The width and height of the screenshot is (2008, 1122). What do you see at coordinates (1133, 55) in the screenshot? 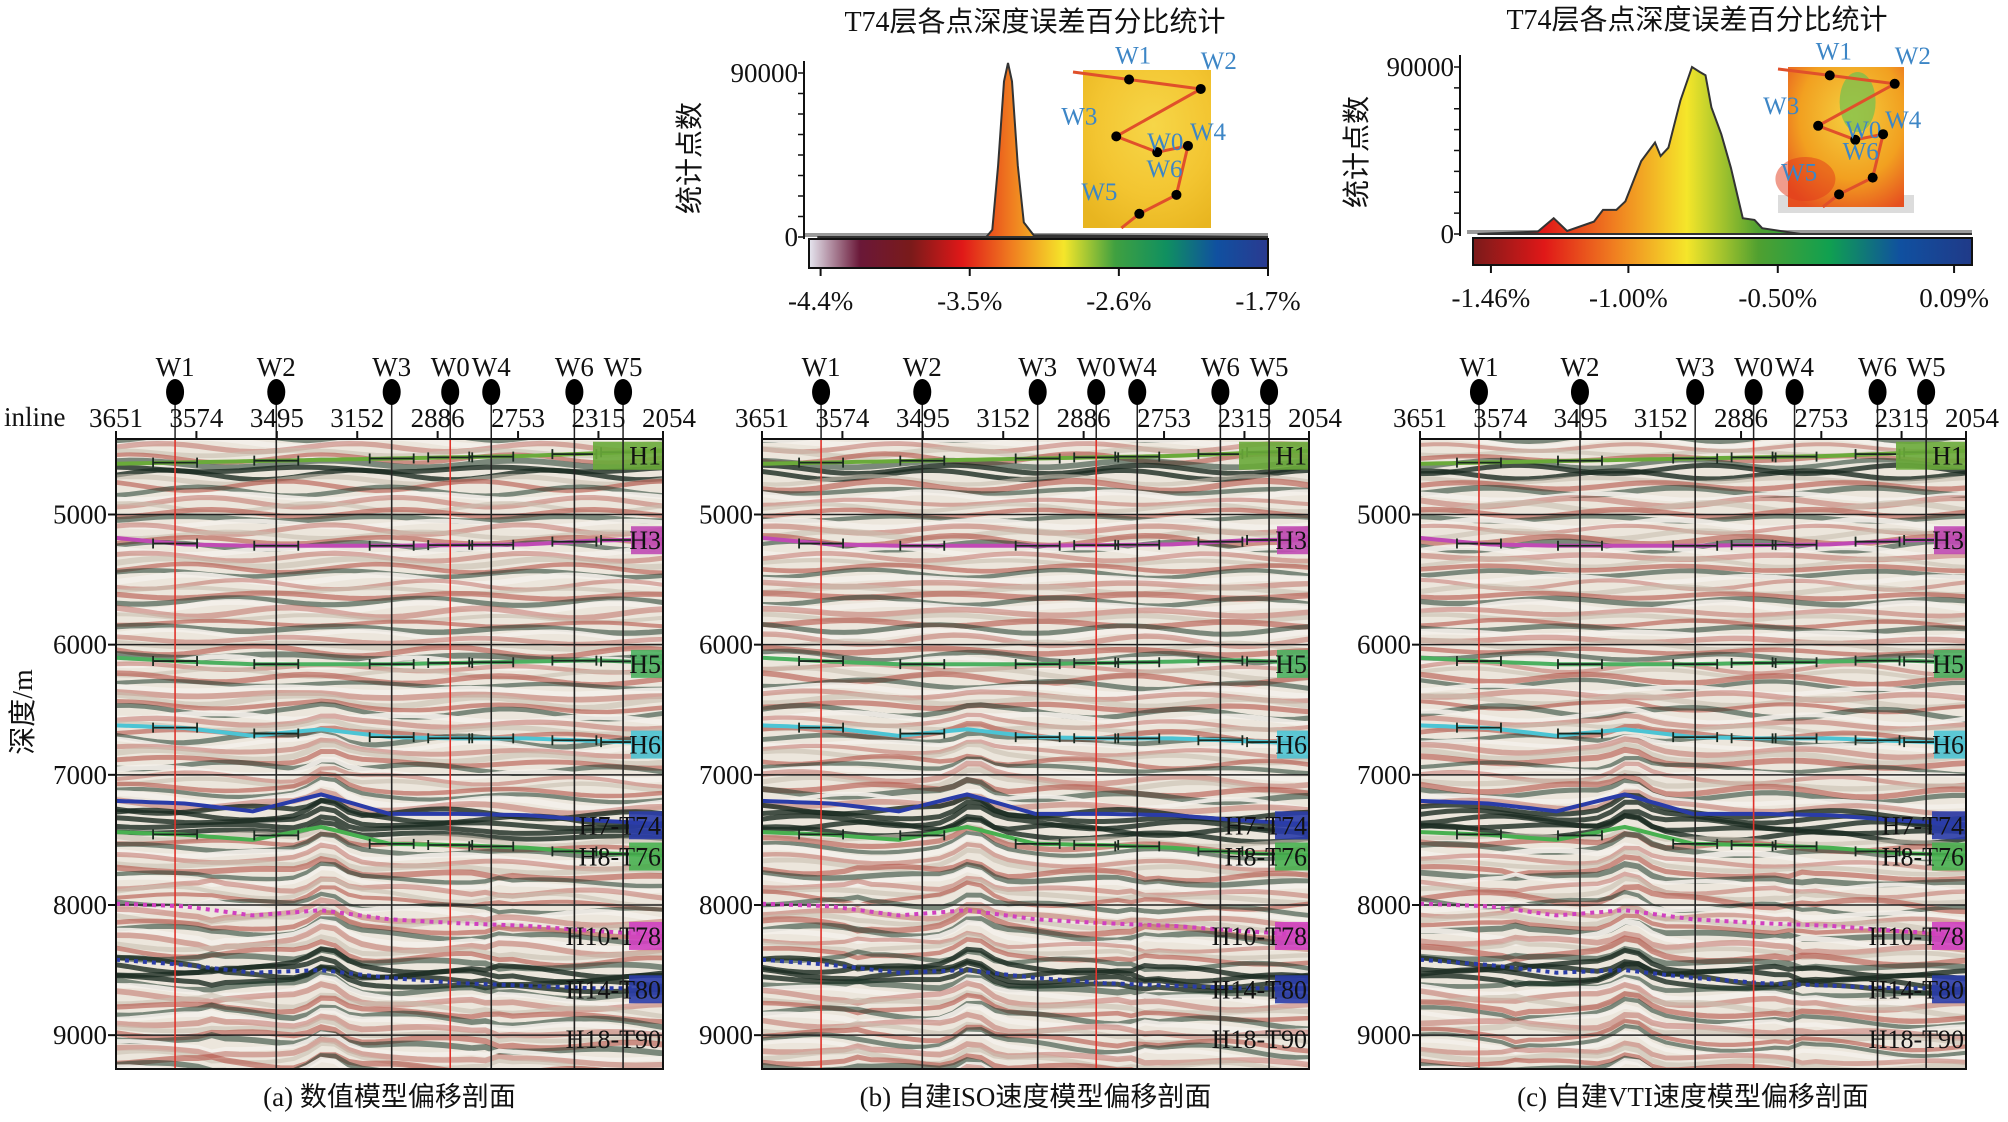
I see `inset-well-label: W1` at bounding box center [1133, 55].